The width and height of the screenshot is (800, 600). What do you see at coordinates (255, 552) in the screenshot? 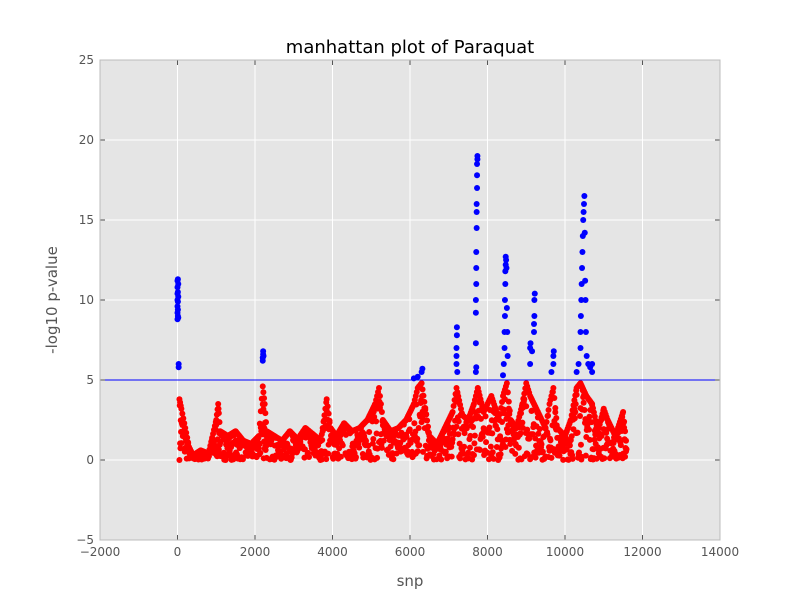
I see `x-tick-label: 2000` at bounding box center [255, 552].